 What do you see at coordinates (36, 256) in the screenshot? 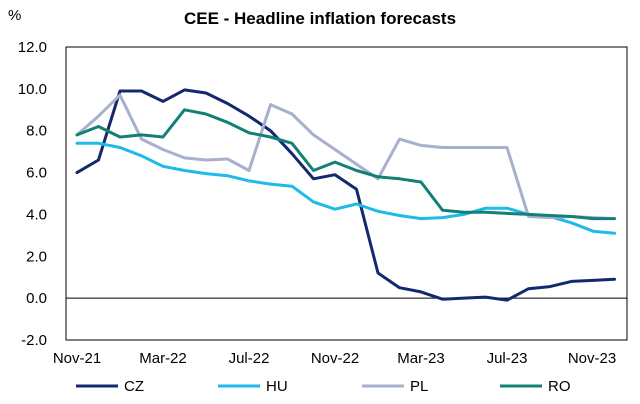
I see `y-tick-label: 2.0` at bounding box center [36, 256].